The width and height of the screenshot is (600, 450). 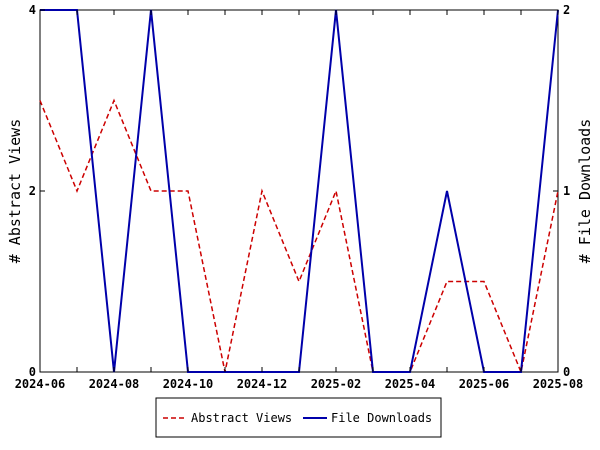 I want to click on x-tick-label: 2025-06, so click(x=484, y=384).